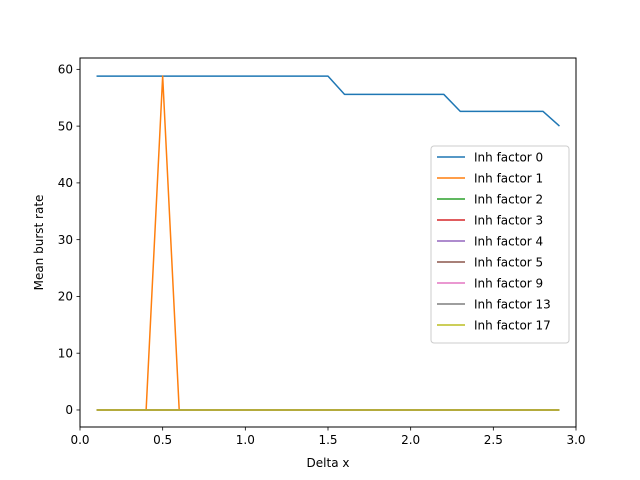 Image resolution: width=640 pixels, height=480 pixels. I want to click on legend-entry: Inh factor 2, so click(508, 199).